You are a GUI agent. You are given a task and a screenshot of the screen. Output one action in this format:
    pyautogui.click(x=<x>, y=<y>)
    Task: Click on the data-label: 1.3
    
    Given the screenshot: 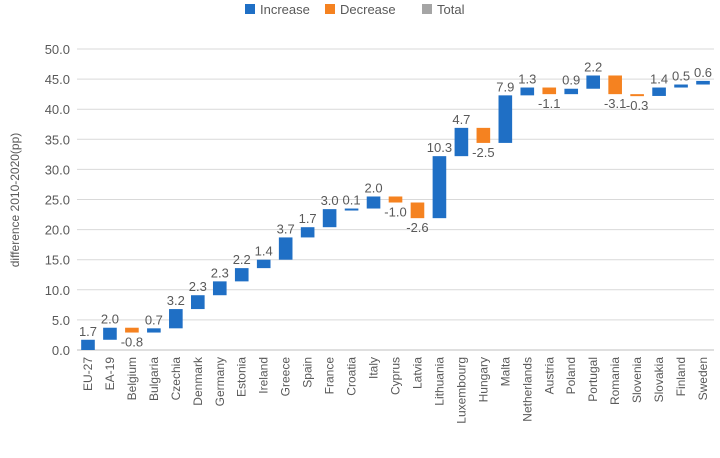 What is the action you would take?
    pyautogui.click(x=527, y=79)
    